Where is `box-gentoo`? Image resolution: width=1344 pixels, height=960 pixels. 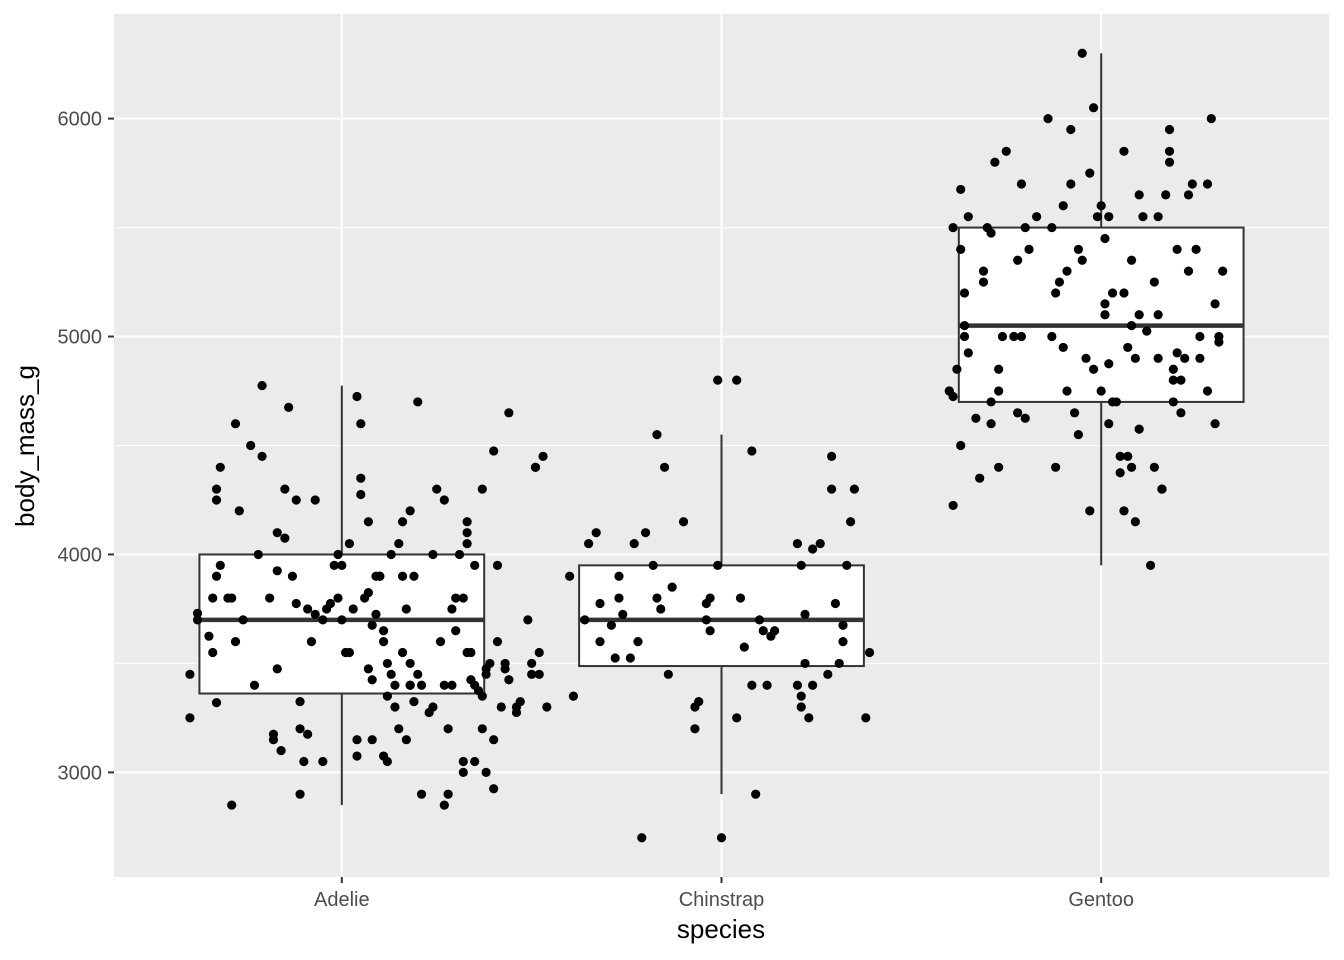 box-gentoo is located at coordinates (1101, 314).